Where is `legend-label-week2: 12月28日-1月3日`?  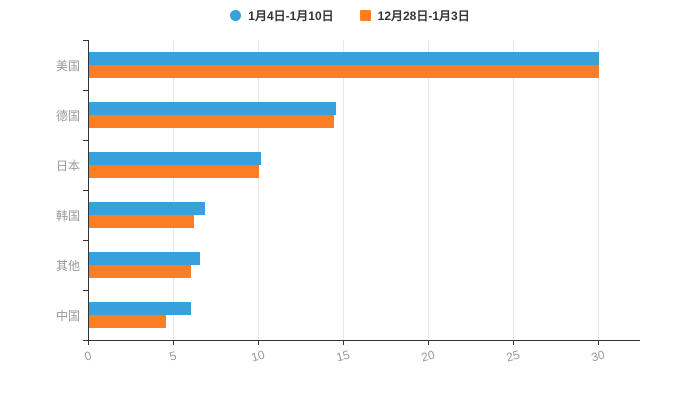
legend-label-week2: 12月28日-1月3日 is located at coordinates (423, 16).